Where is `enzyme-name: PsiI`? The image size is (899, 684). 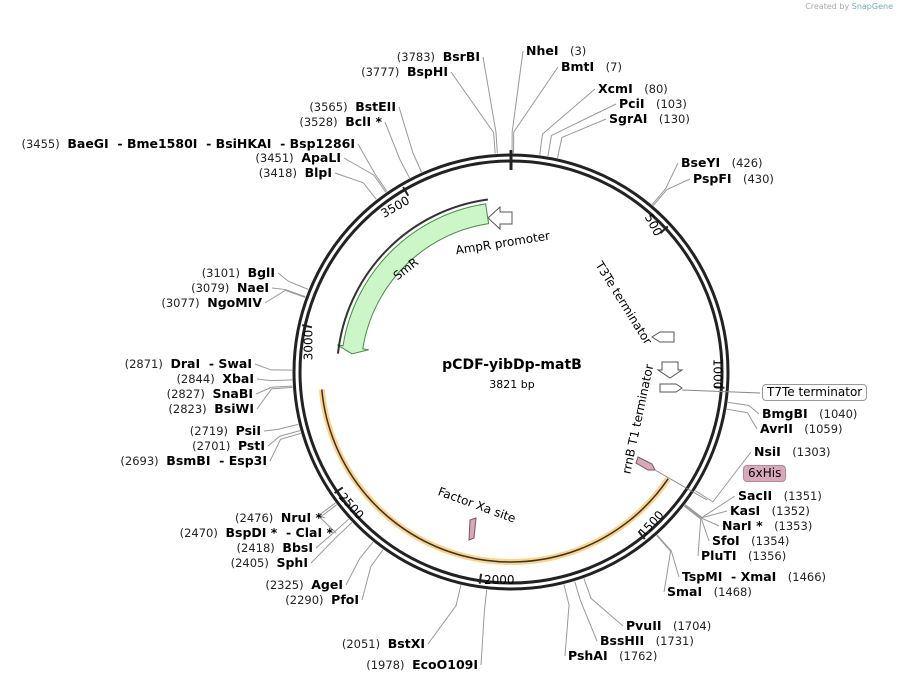
enzyme-name: PsiI is located at coordinates (248, 430).